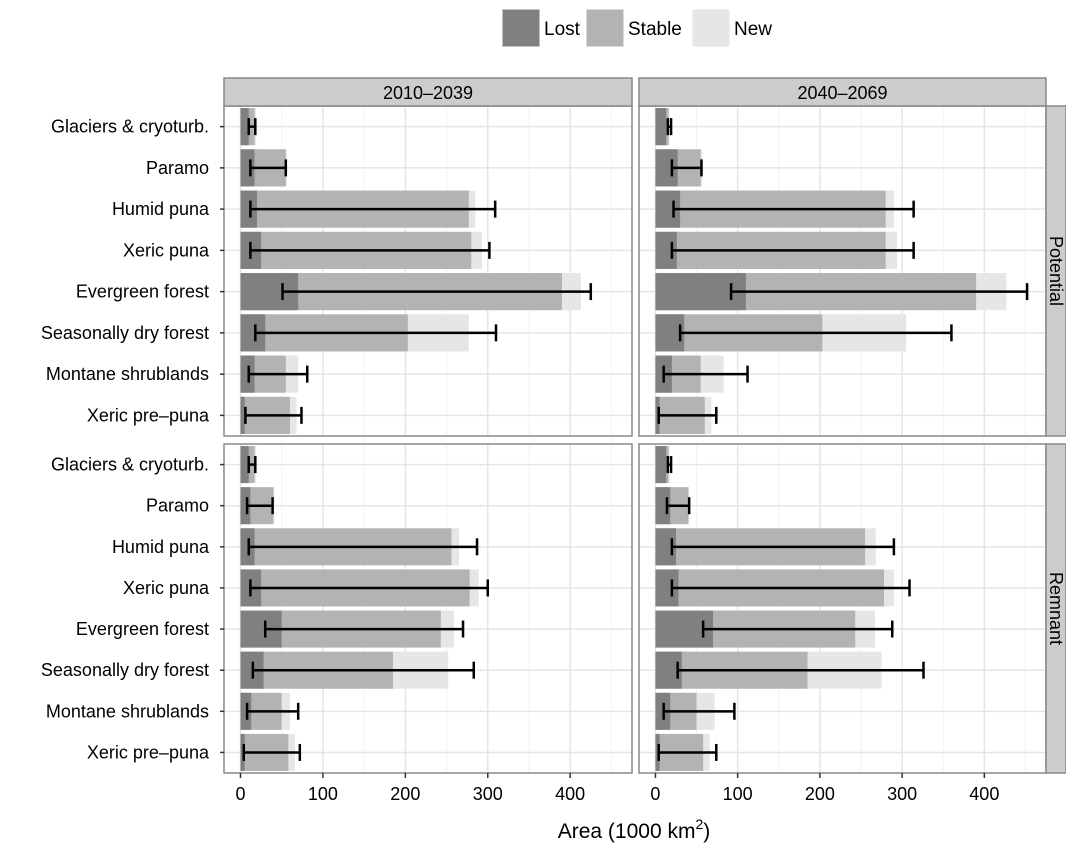 The width and height of the screenshot is (1066, 843). I want to click on legend-key-new, so click(711, 28).